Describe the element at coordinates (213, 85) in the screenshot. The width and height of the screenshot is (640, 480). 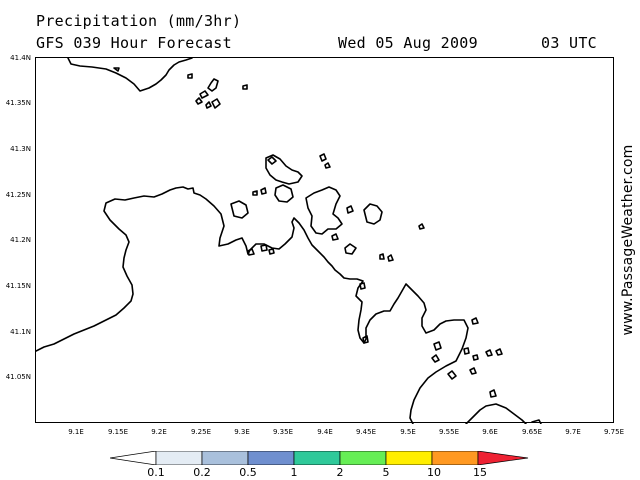
I see `lavezzi-islets` at that location.